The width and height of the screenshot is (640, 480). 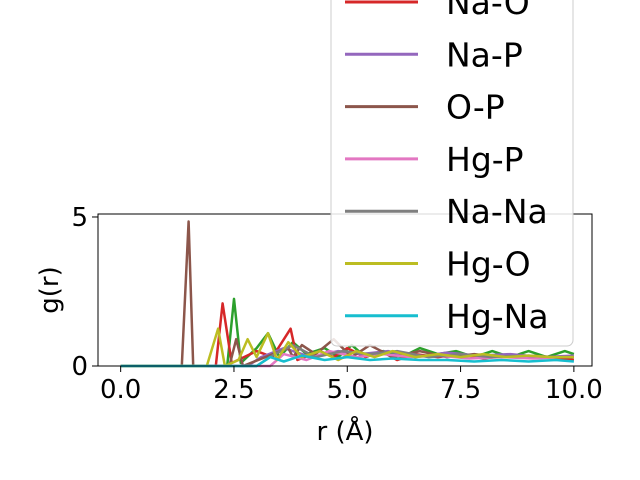 What do you see at coordinates (344, 431) in the screenshot?
I see `x-axis-label: r (Å)` at bounding box center [344, 431].